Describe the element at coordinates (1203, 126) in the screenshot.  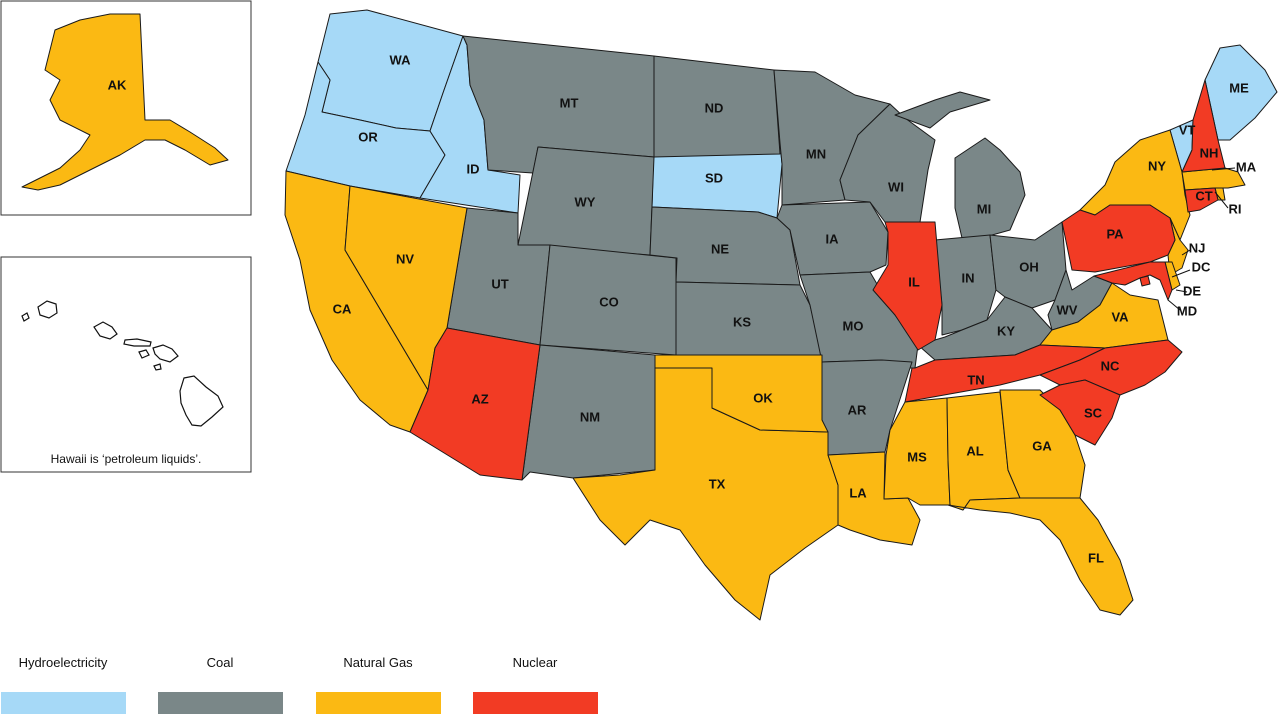
I see `state-nh` at that location.